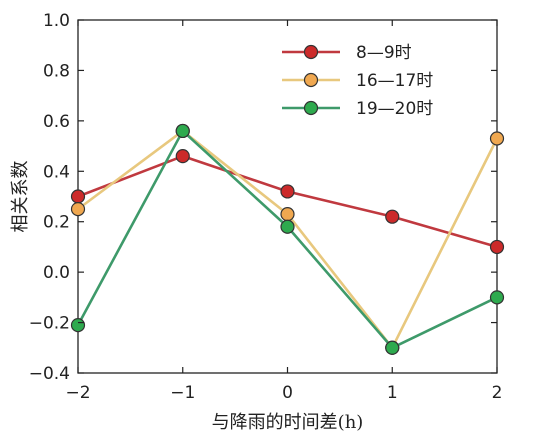 The width and height of the screenshot is (560, 436). What do you see at coordinates (394, 109) in the screenshot?
I see `legend-label: 19—20时` at bounding box center [394, 109].